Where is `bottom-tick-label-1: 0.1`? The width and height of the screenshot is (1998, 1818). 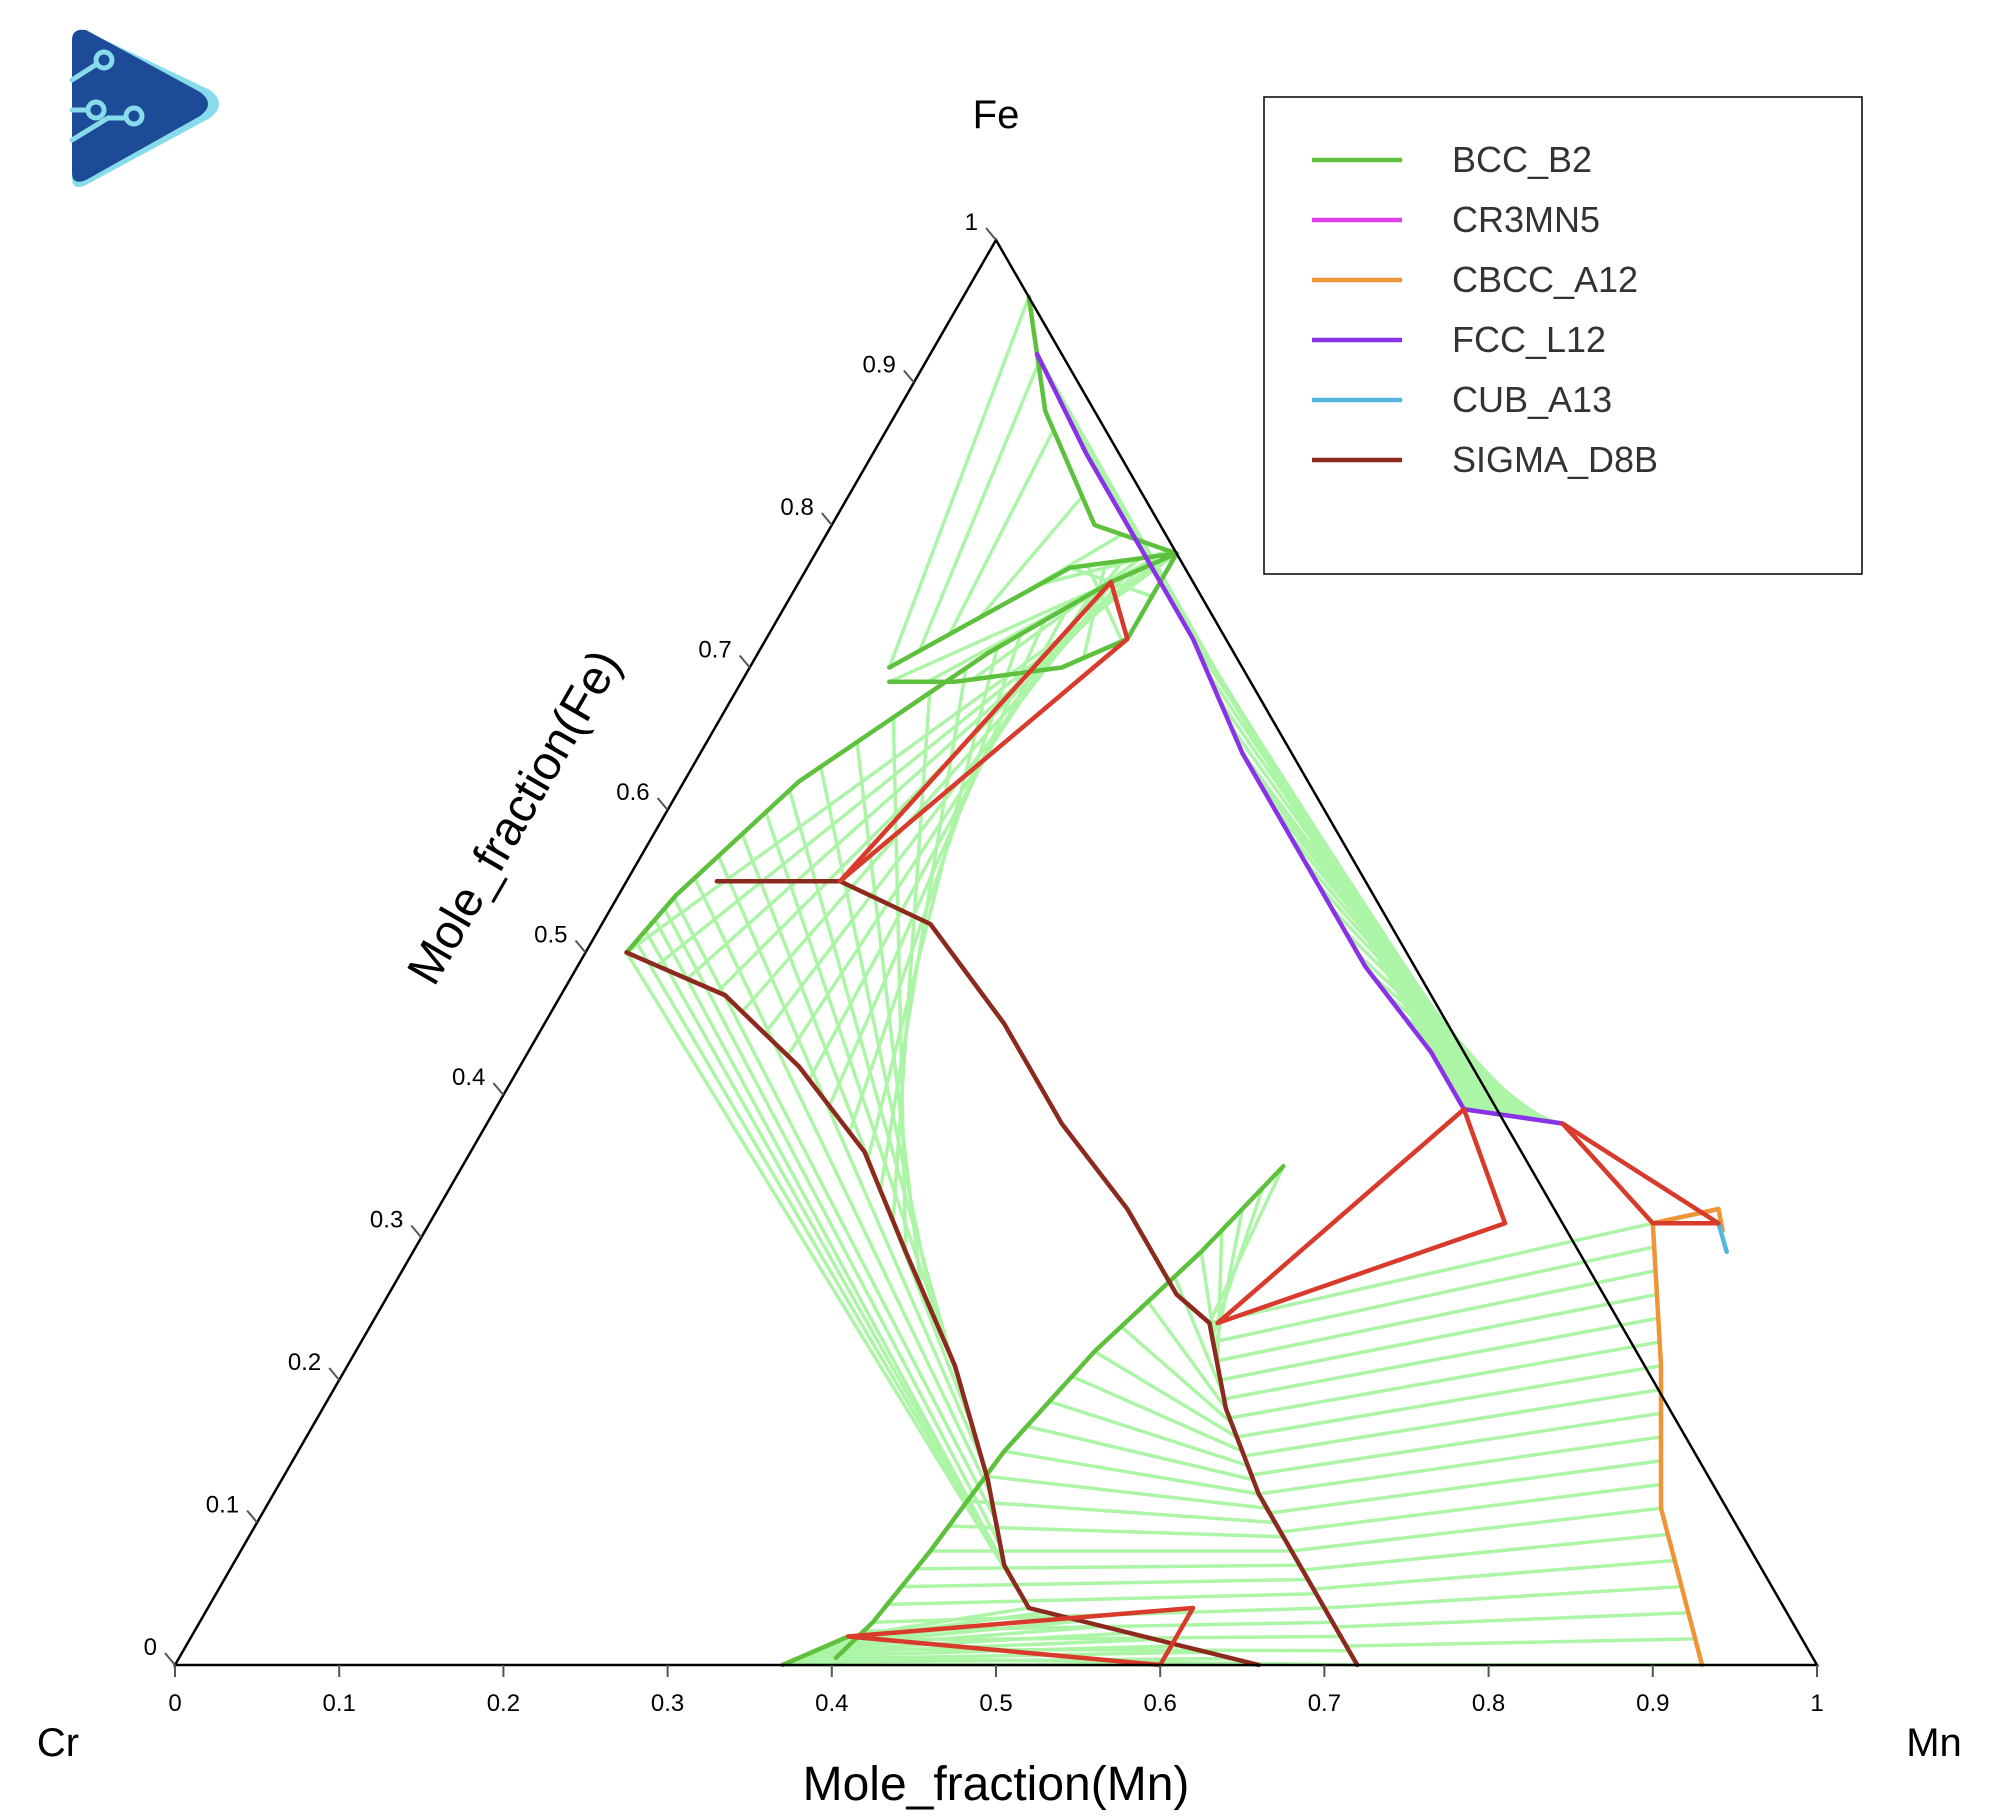 bottom-tick-label-1: 0.1 is located at coordinates (339, 1703).